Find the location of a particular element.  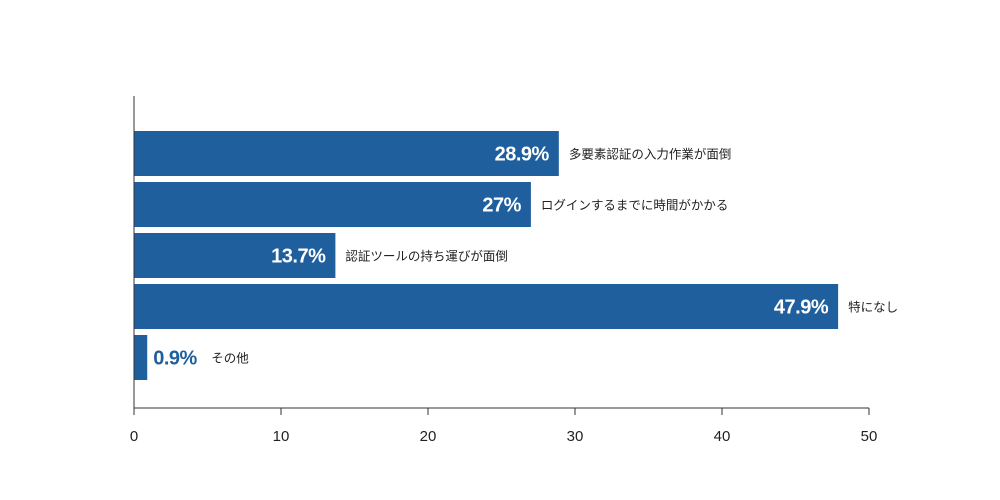

bar-value-label: 13.7% is located at coordinates (298, 257).